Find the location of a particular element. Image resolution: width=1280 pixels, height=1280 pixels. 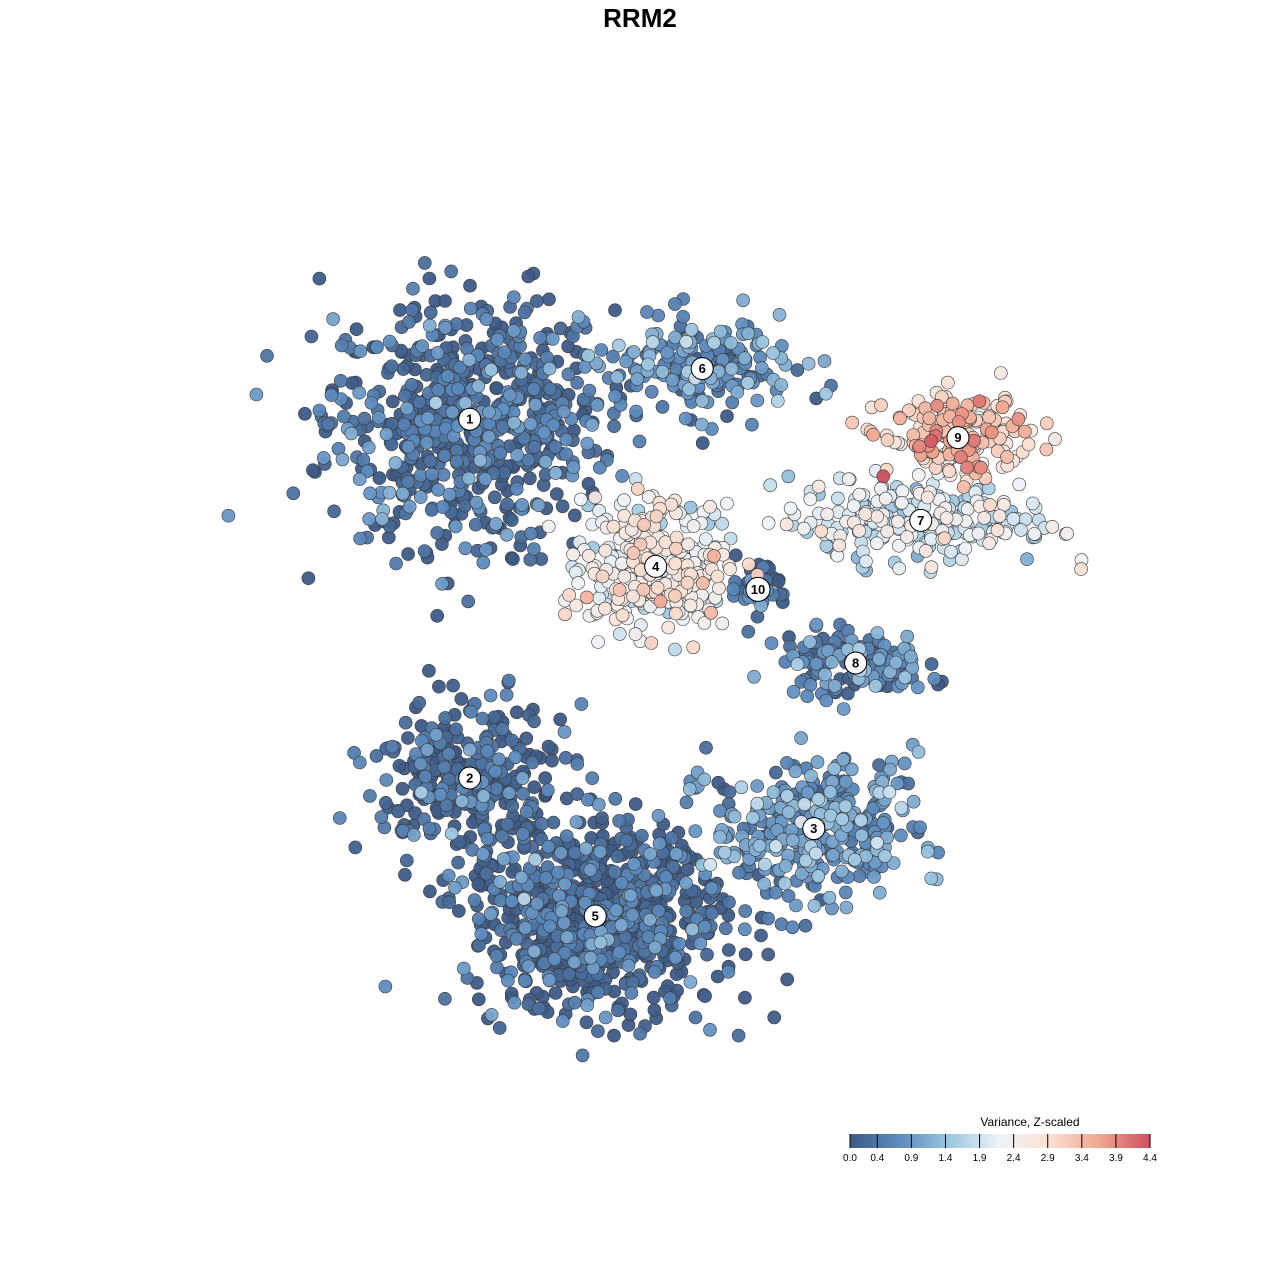

colorbar-tick-label: 3.9 is located at coordinates (1116, 1158).